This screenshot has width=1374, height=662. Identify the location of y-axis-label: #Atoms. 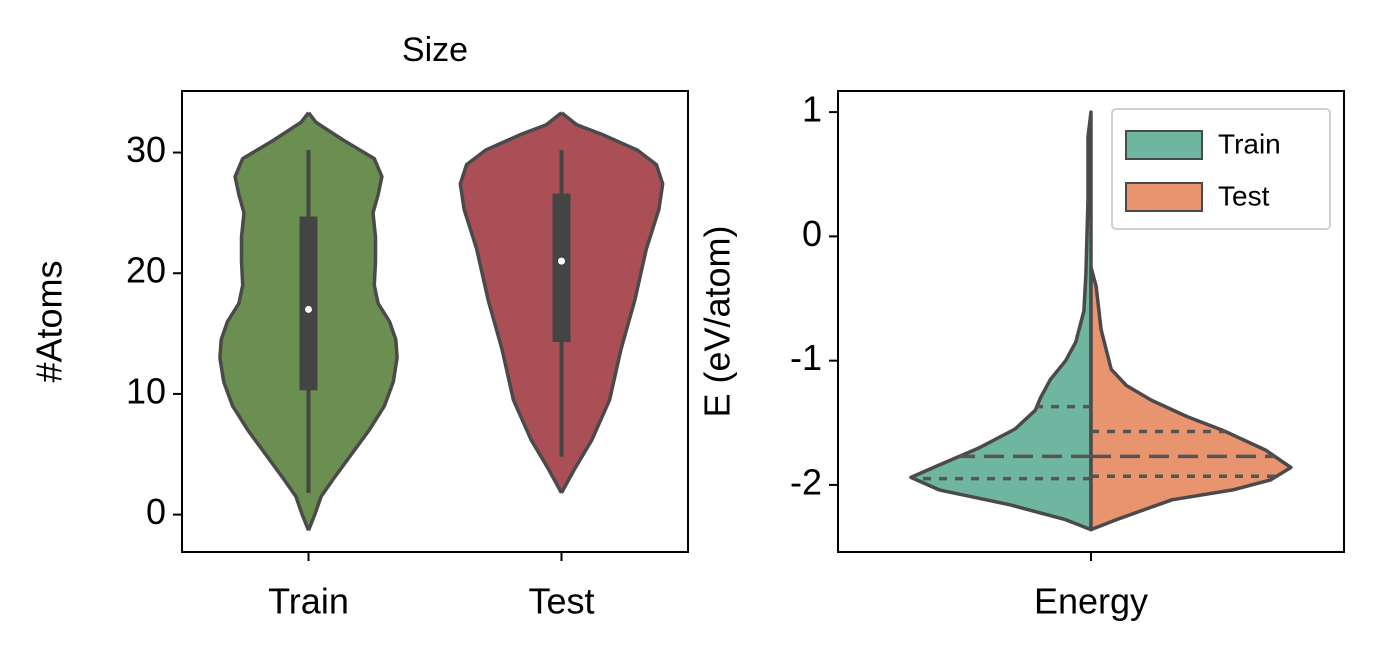
(49, 321).